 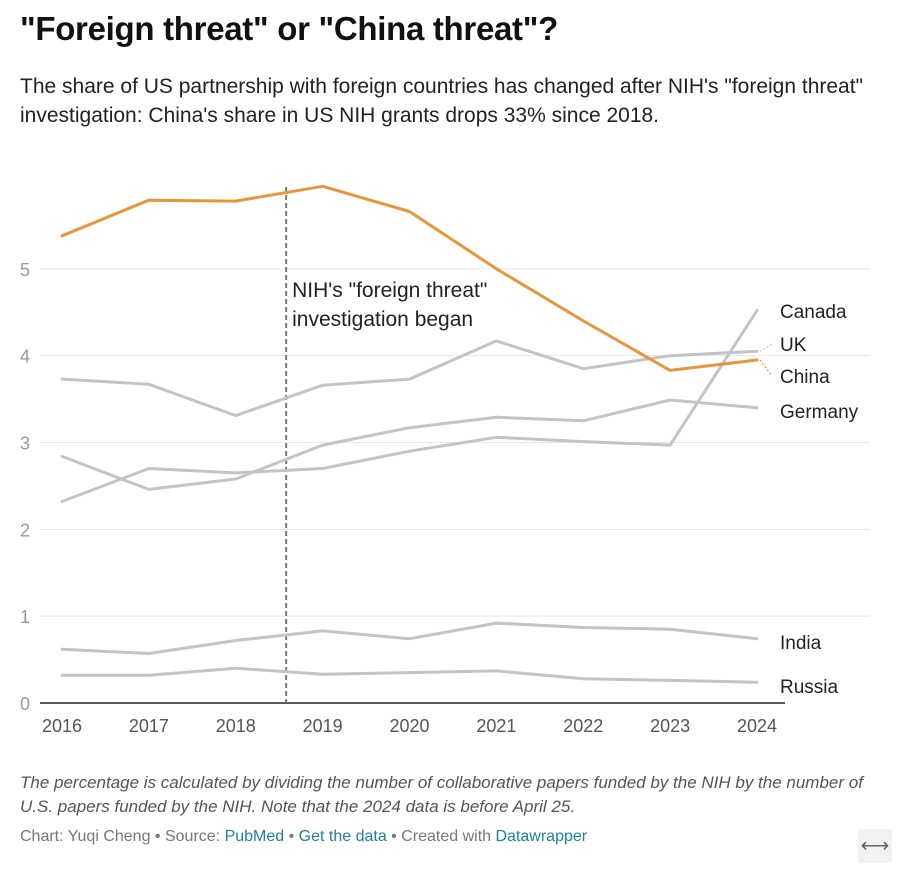 What do you see at coordinates (757, 726) in the screenshot?
I see `x-tick-label: 2024` at bounding box center [757, 726].